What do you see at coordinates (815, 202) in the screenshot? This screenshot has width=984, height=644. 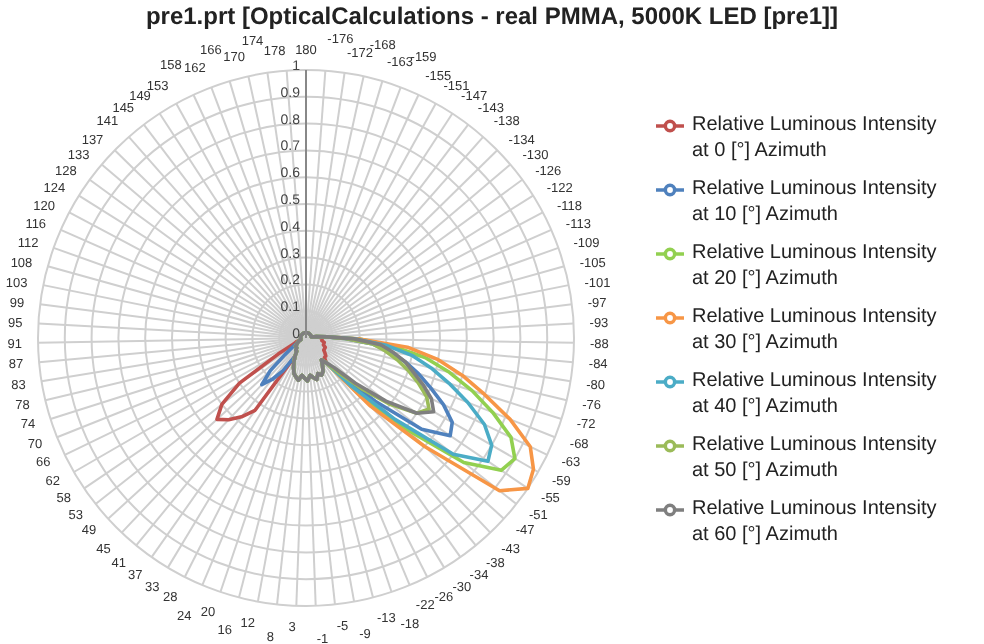 I see `legend-label: Relative Luminous Intensity at 10 [°] Azimuth` at bounding box center [815, 202].